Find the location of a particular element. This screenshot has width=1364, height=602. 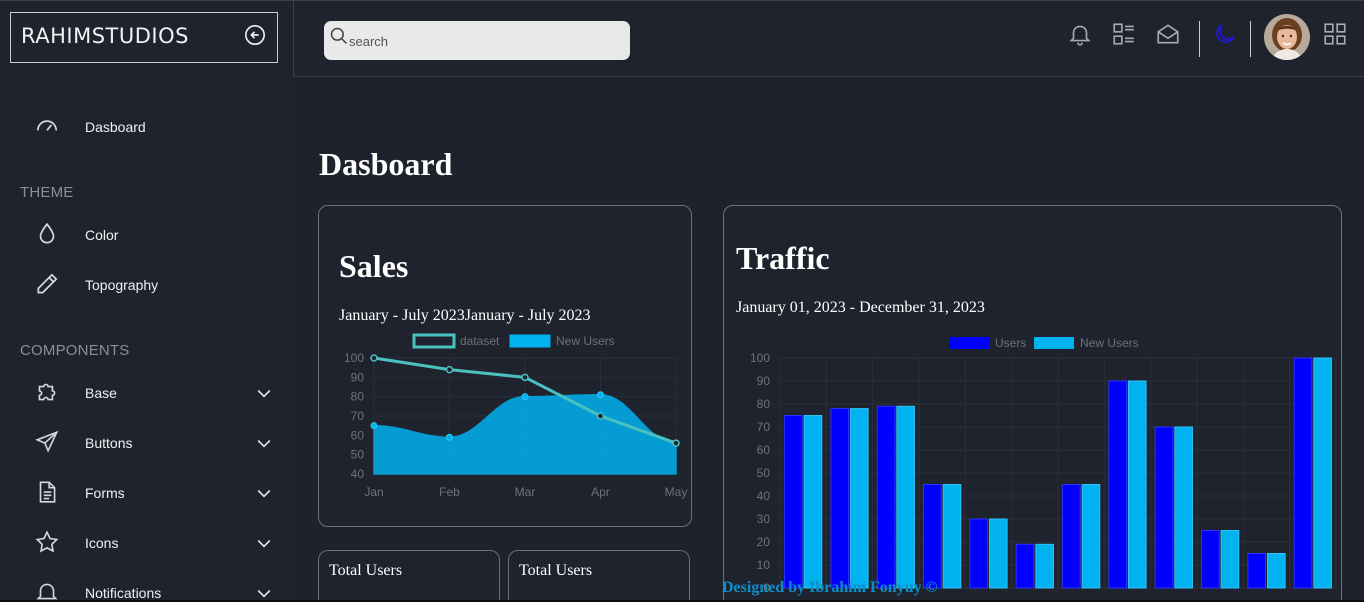

search-box is located at coordinates (477, 40).